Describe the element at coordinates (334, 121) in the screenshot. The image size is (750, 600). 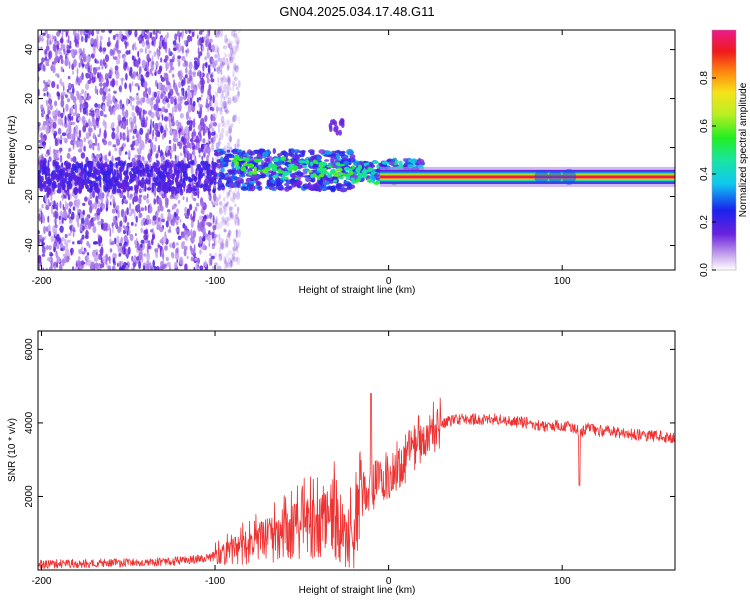
I see `side-blob-speck` at that location.